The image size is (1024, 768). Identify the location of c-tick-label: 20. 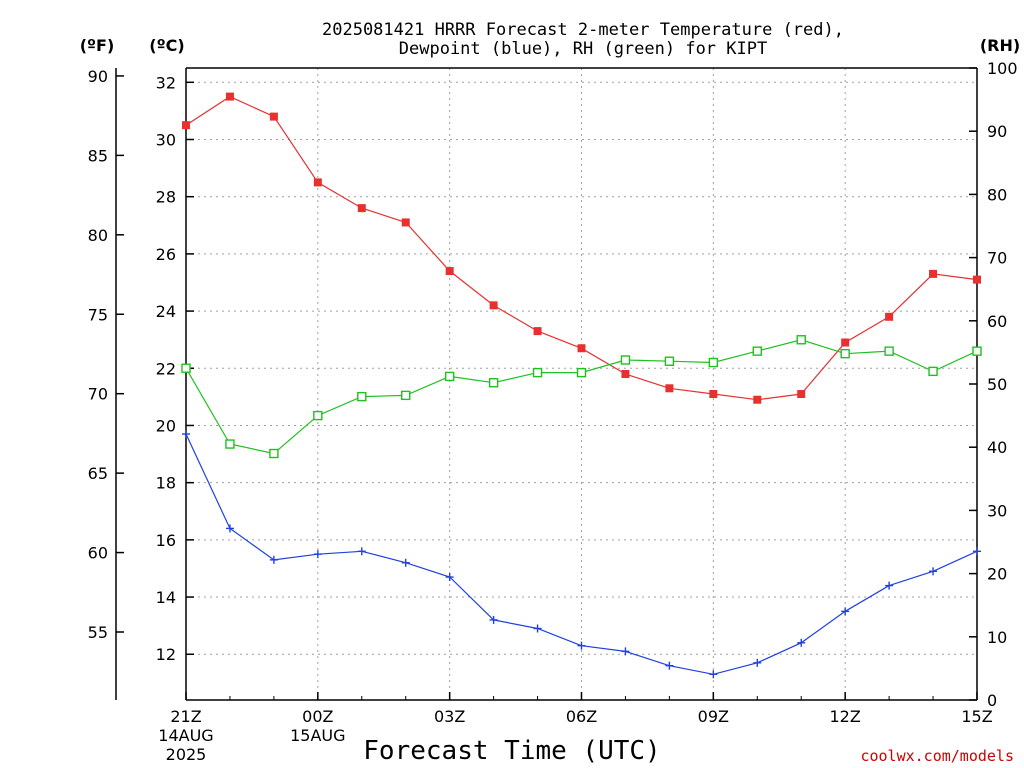
(166, 425).